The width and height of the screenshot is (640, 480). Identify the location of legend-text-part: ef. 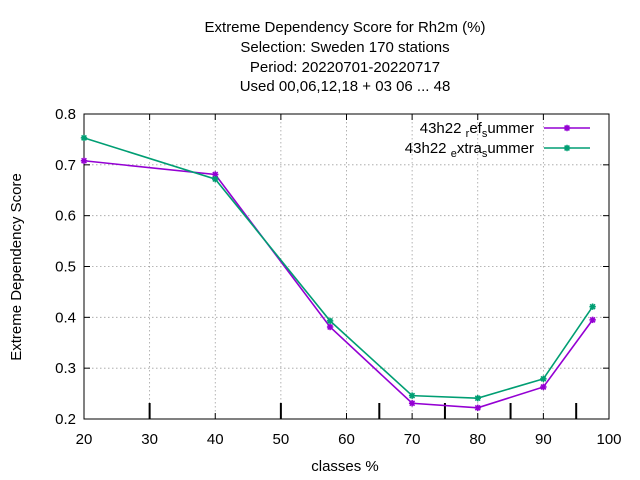
(475, 128).